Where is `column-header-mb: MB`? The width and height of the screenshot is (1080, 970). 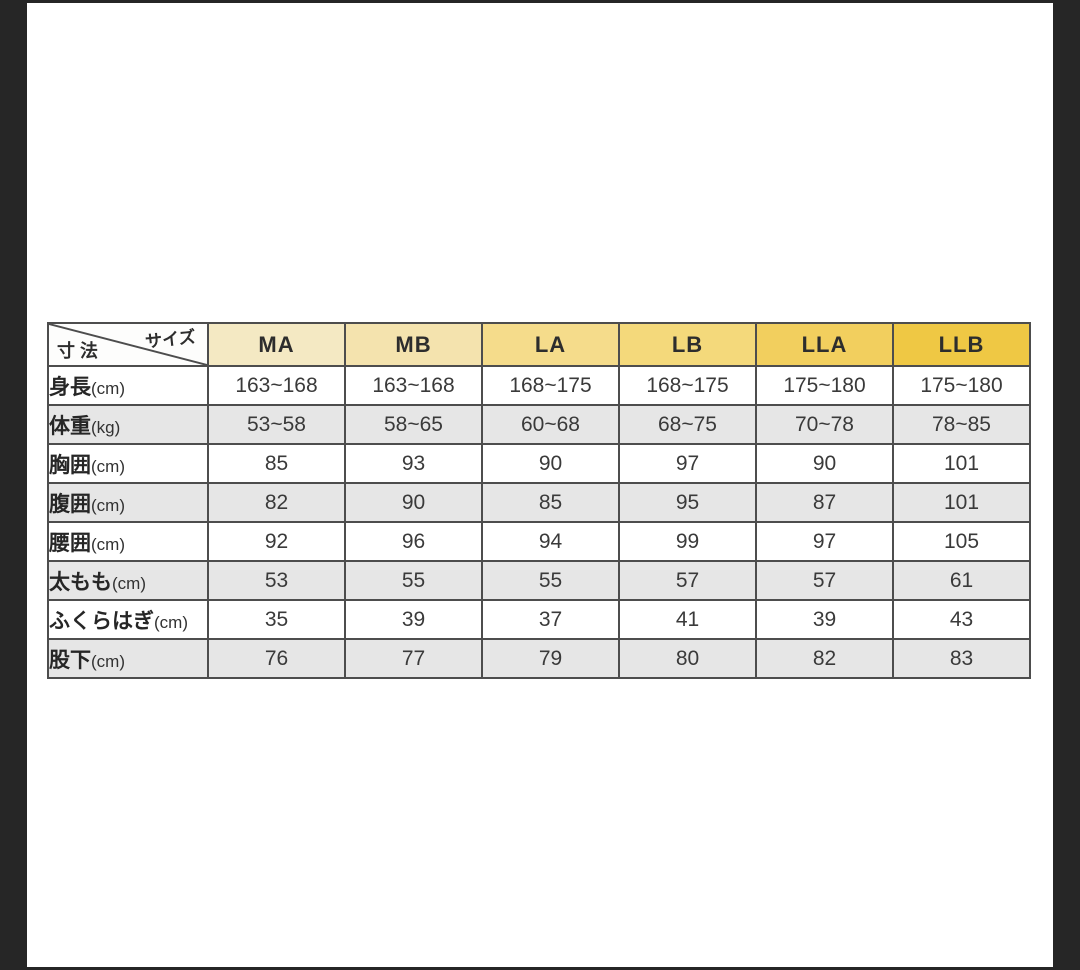
column-header-mb: MB is located at coordinates (413, 344).